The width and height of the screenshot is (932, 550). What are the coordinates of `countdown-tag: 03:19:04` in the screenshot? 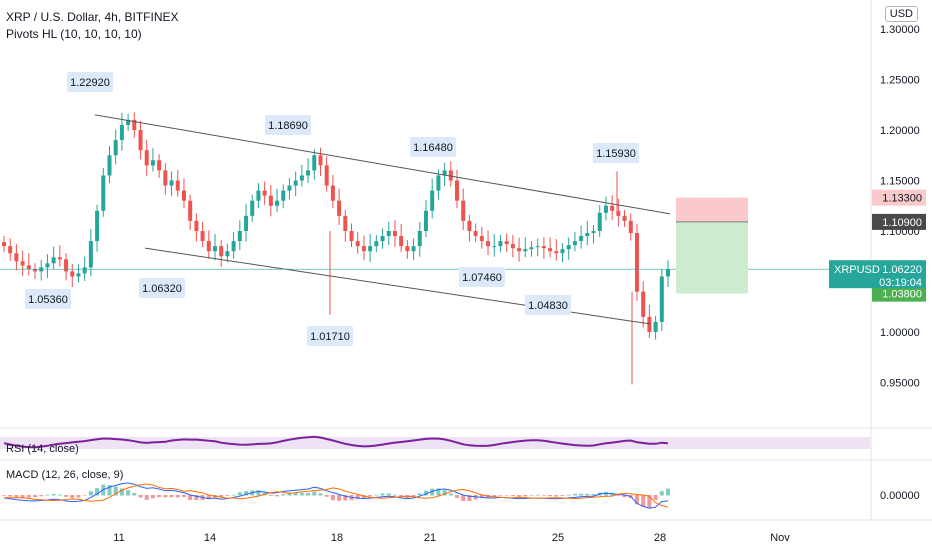 It's located at (900, 283).